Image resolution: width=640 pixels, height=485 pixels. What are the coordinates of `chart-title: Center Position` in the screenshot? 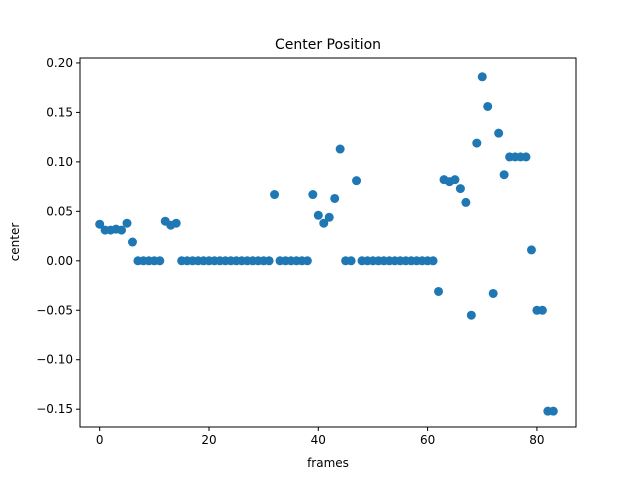 It's located at (328, 45).